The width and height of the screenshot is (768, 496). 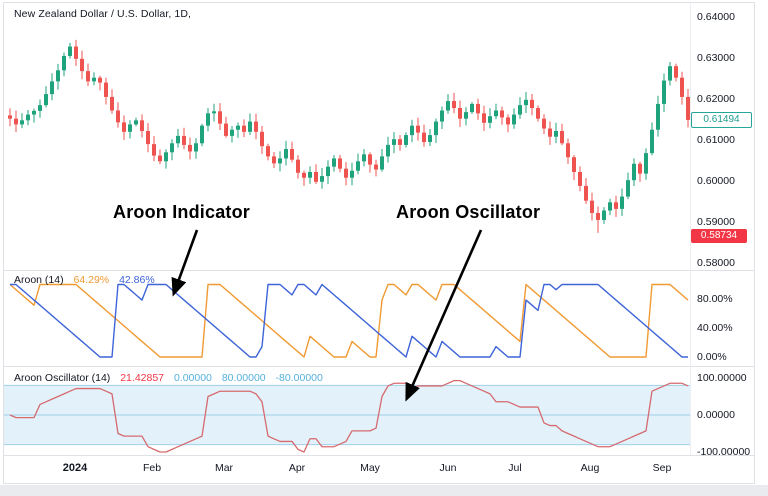 I want to click on aroon-tick-40.00%: 40.00%, so click(x=715, y=328).